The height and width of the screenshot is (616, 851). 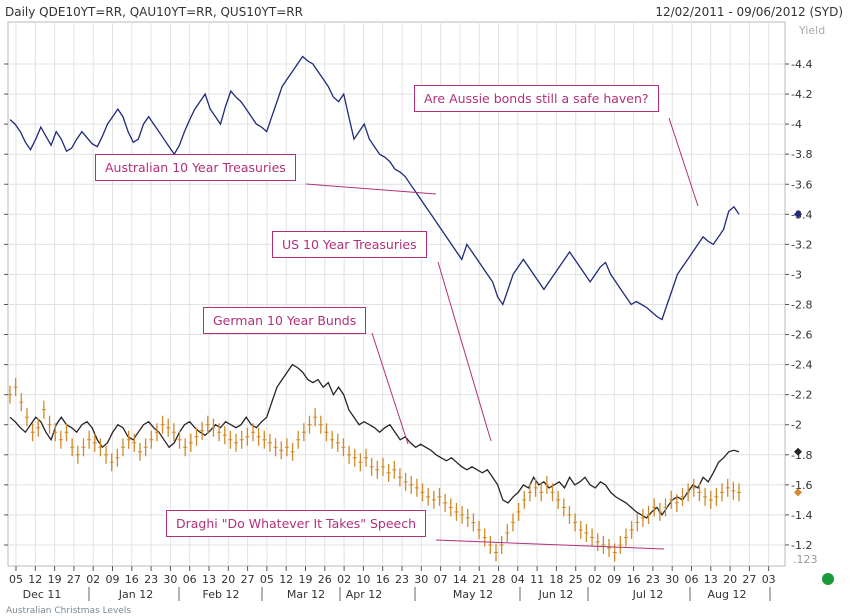 I want to click on y-tick-label: -1.4, so click(x=801, y=515).